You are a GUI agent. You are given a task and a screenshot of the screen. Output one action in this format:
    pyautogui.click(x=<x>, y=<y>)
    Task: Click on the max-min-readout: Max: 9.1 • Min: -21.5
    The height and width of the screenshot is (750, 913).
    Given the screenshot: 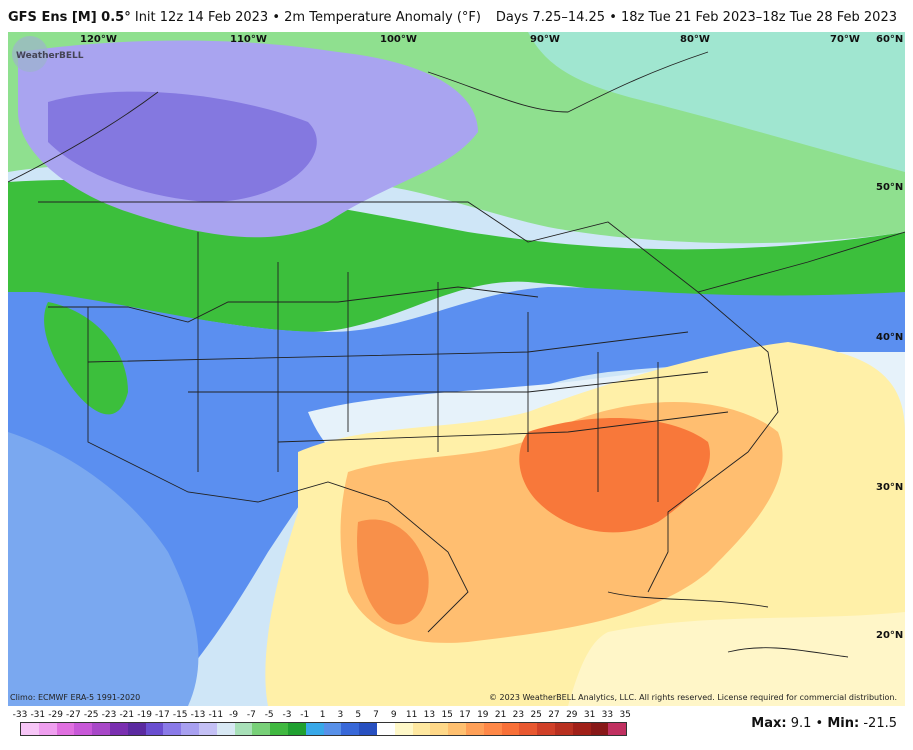 What is the action you would take?
    pyautogui.click(x=824, y=723)
    